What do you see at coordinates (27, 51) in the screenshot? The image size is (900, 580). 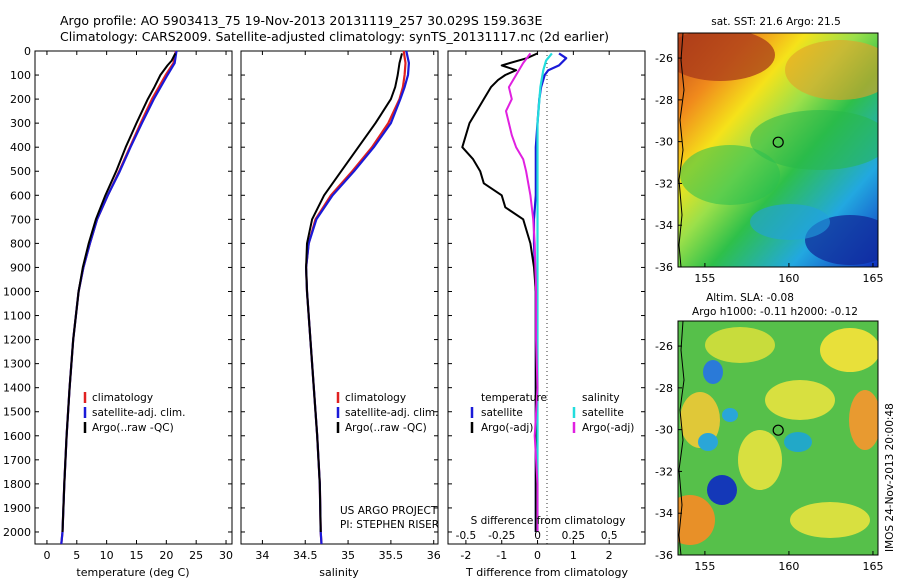 I see `y-tick-label: 0` at bounding box center [27, 51].